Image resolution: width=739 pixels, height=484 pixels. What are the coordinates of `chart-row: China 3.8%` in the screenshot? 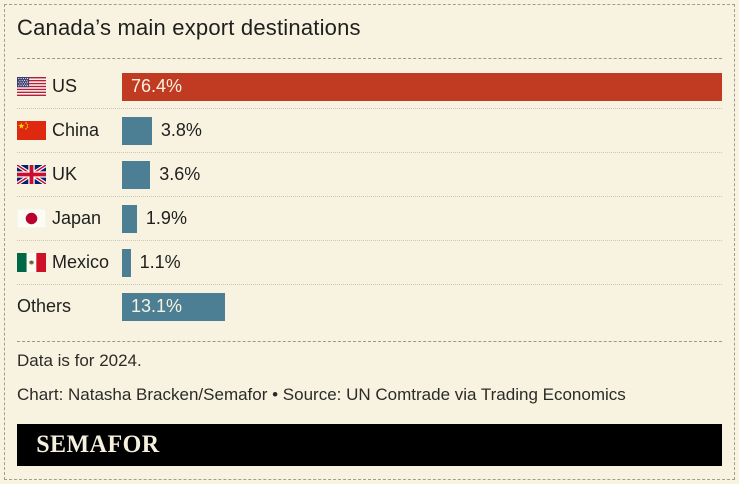 It's located at (369, 131).